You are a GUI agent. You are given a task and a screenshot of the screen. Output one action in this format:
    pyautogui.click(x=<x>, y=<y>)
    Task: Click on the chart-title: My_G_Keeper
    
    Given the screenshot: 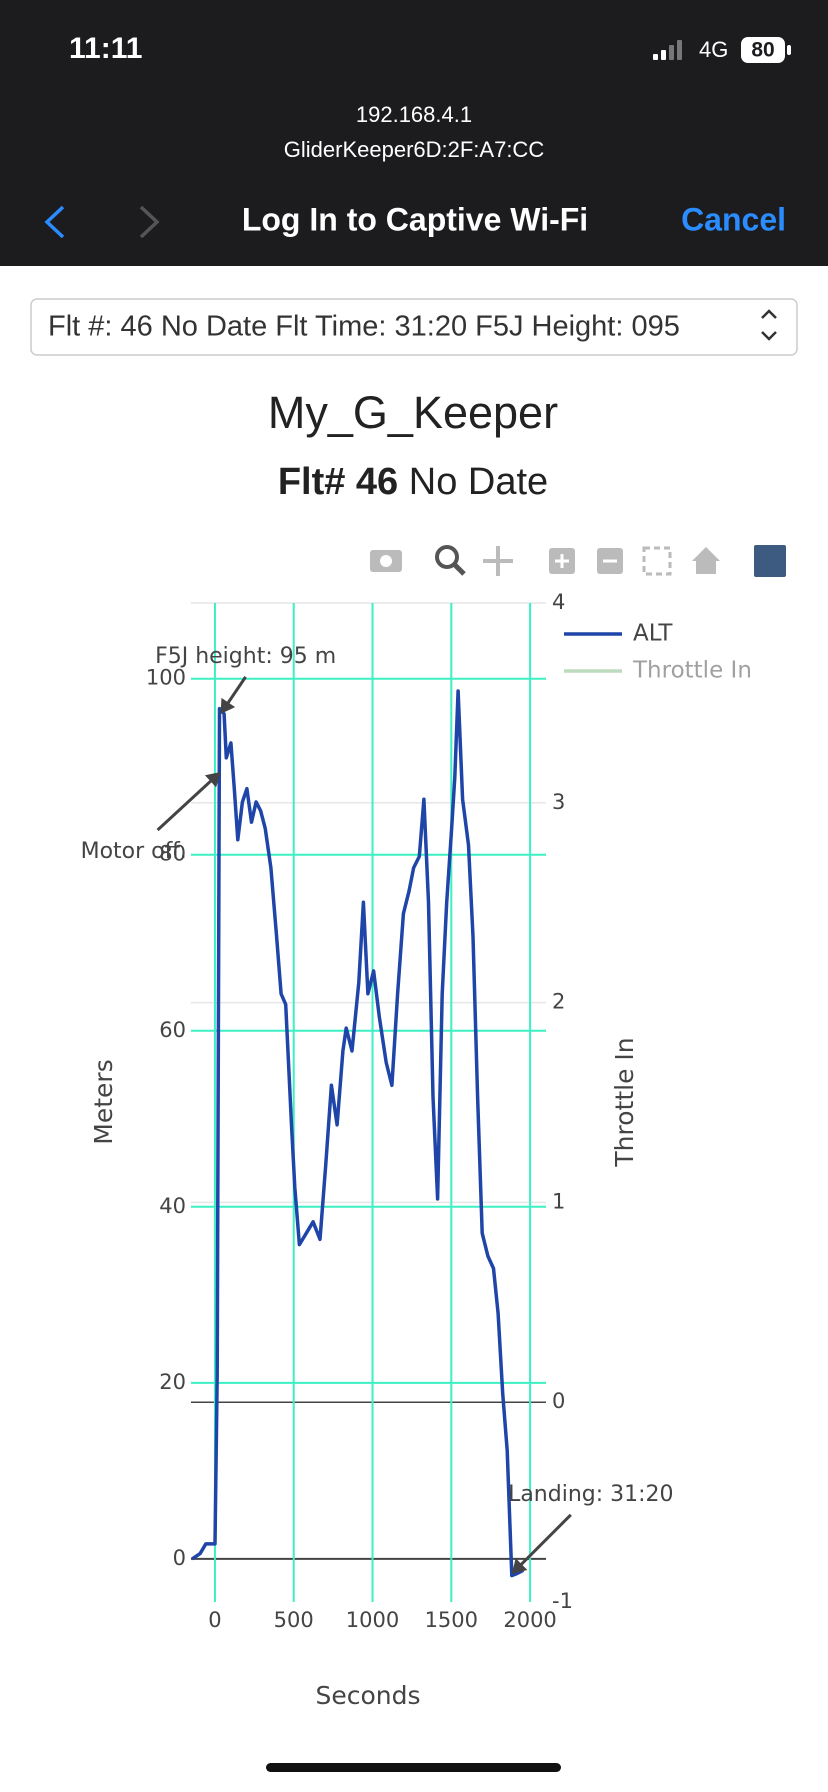 What is the action you would take?
    pyautogui.click(x=413, y=412)
    